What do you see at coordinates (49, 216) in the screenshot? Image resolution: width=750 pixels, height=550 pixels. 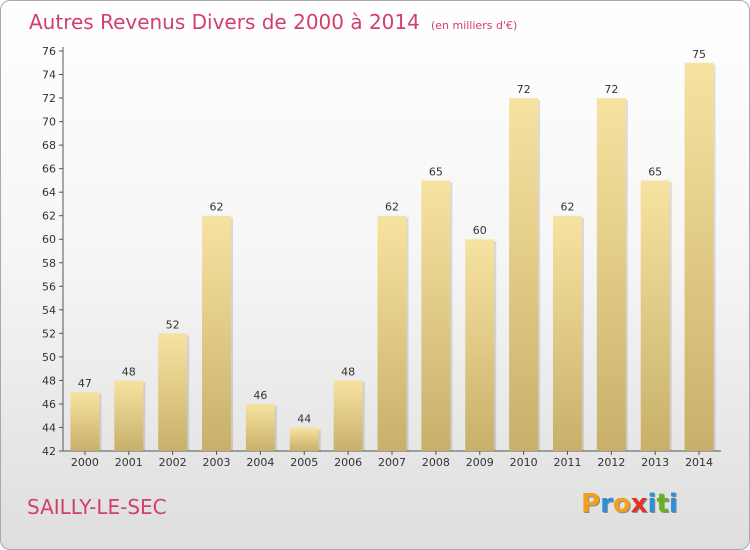 I see `y-tick-label: 62` at bounding box center [49, 216].